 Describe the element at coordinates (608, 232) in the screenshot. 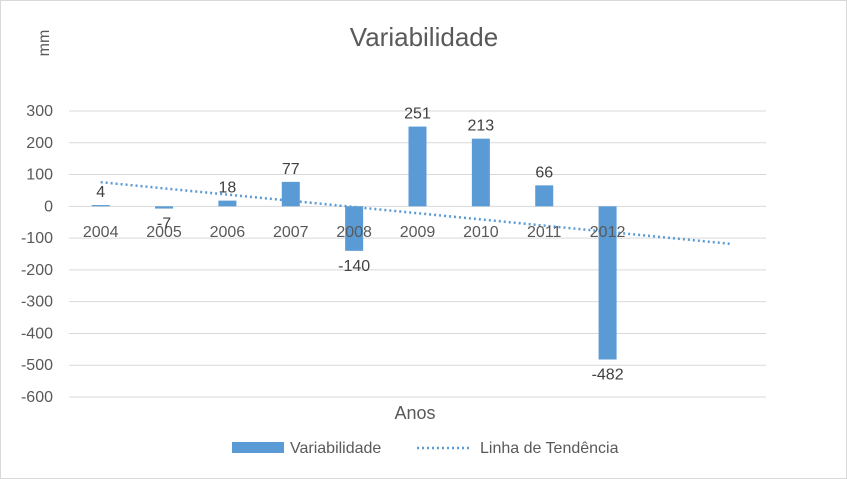

I see `x-tick-label-2012: 2012` at that location.